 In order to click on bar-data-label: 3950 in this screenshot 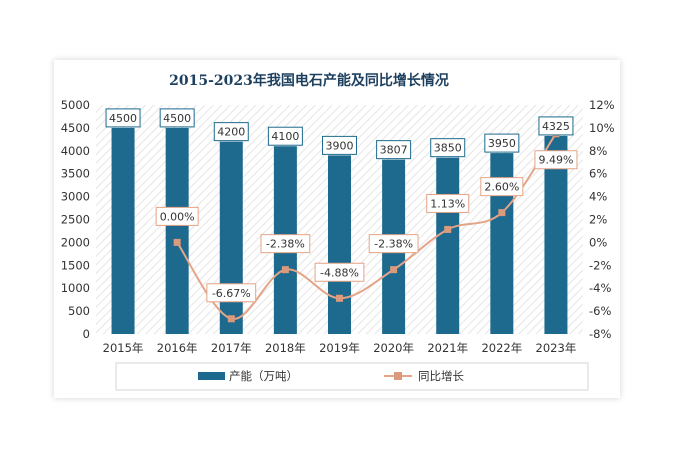, I will do `click(502, 143)`.